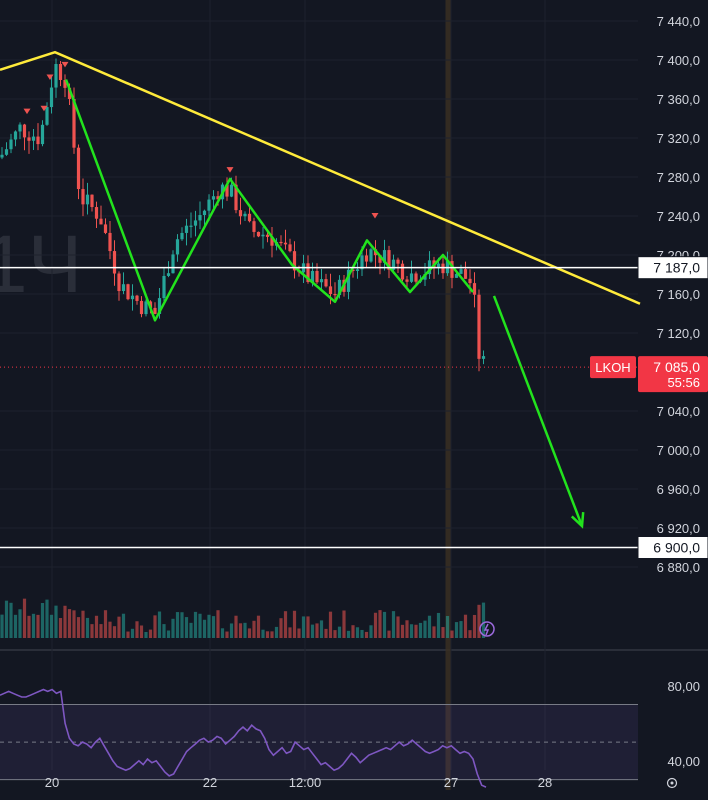  I want to click on settings-icon, so click(672, 783).